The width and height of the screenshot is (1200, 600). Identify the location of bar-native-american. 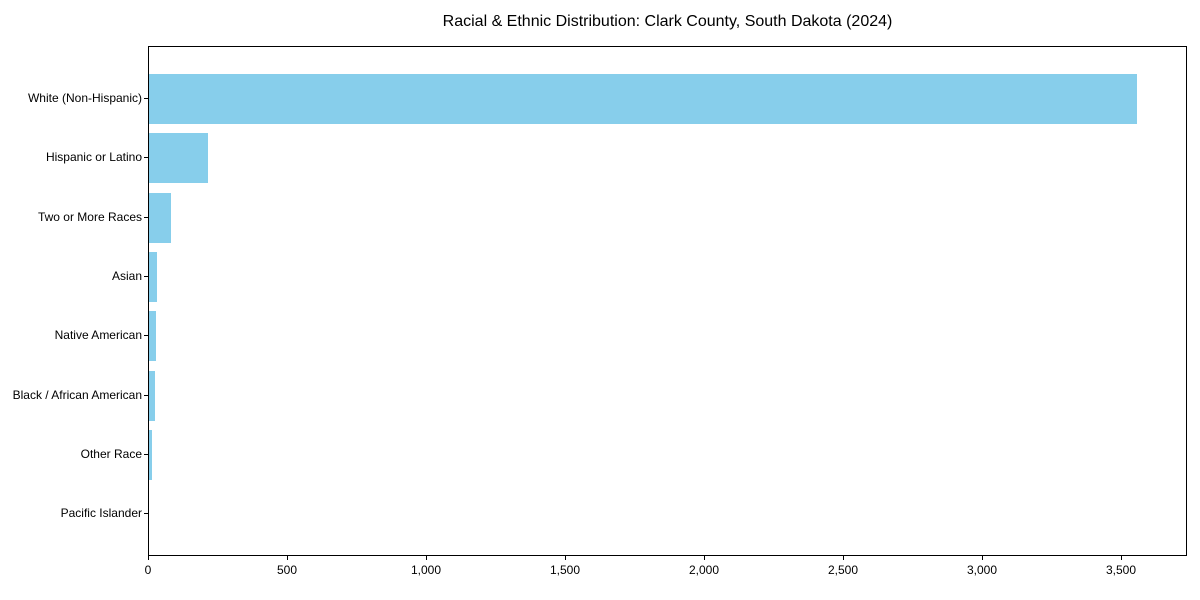
(152, 336).